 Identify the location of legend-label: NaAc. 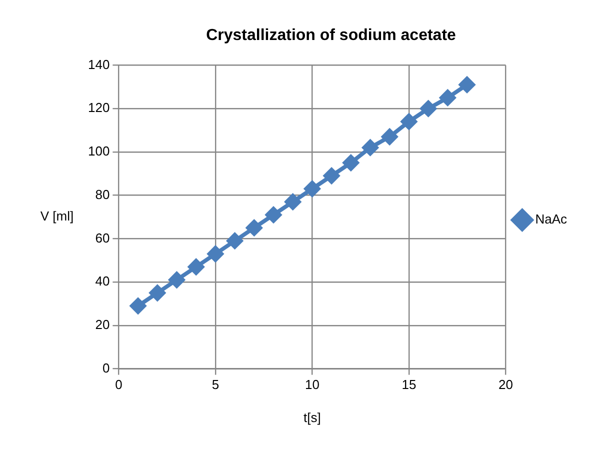
(551, 219).